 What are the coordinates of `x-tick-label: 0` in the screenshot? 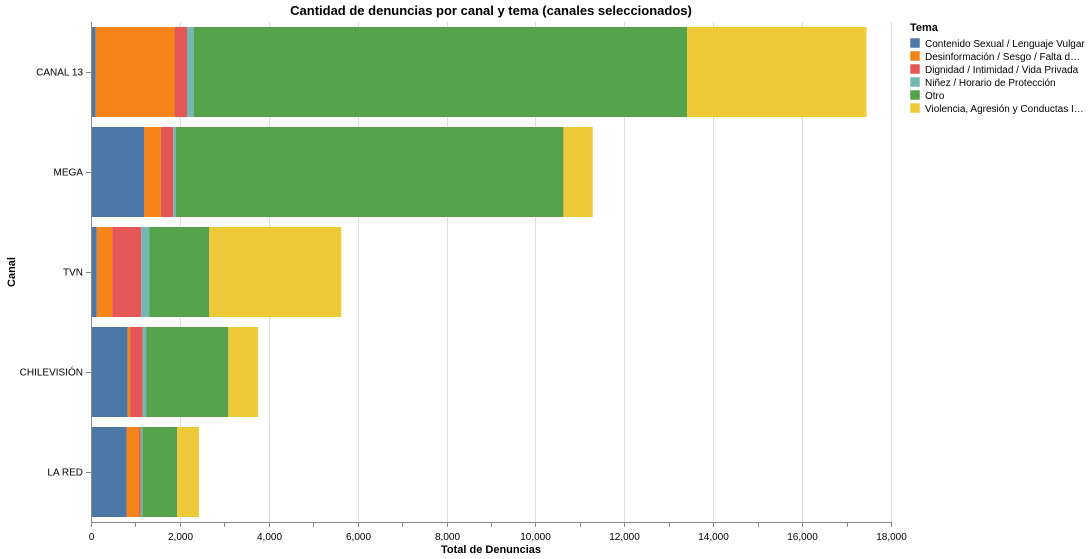 It's located at (92, 537).